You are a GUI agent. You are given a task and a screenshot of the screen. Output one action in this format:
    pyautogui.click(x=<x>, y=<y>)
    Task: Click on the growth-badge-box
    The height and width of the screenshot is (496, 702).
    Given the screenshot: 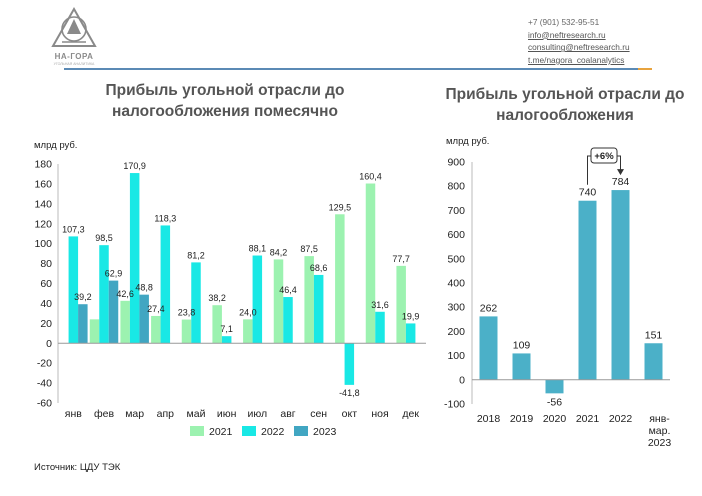 What is the action you would take?
    pyautogui.click(x=604, y=155)
    